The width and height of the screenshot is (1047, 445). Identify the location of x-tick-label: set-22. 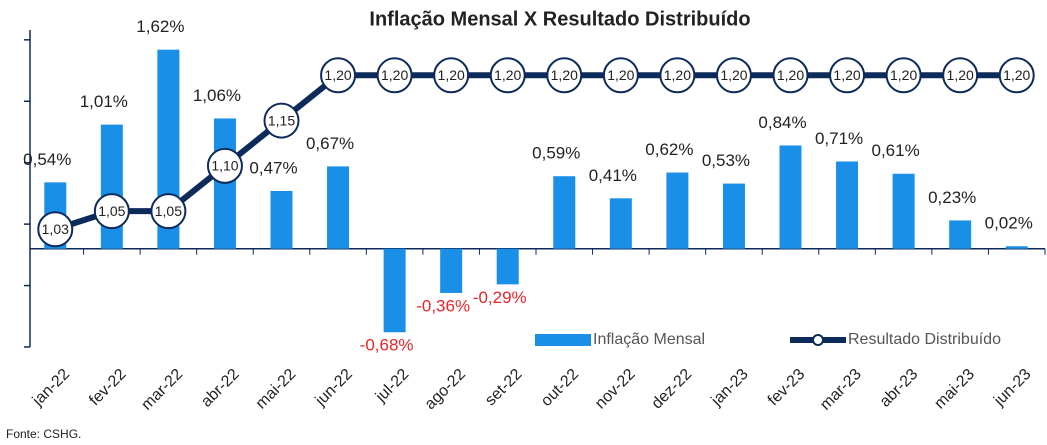
(504, 388).